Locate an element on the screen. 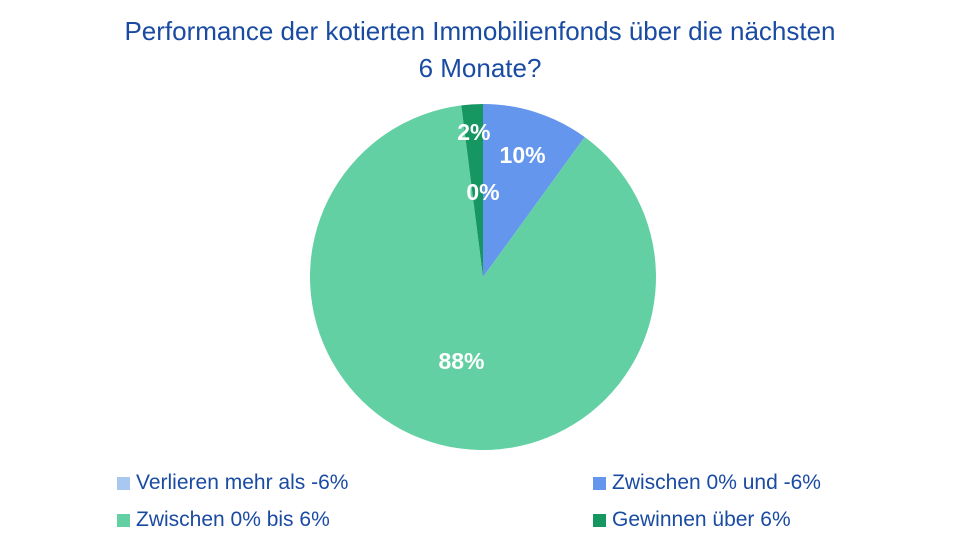  pie-data-label-0: 0% is located at coordinates (482, 192).